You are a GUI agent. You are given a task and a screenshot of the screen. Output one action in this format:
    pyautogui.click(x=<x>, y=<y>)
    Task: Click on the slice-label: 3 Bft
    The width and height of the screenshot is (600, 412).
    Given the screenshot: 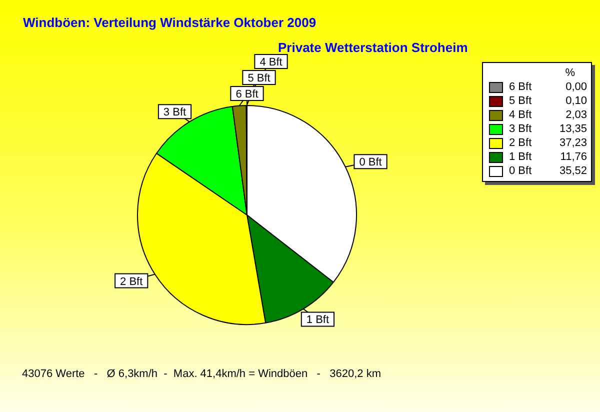 What is the action you would take?
    pyautogui.click(x=174, y=112)
    